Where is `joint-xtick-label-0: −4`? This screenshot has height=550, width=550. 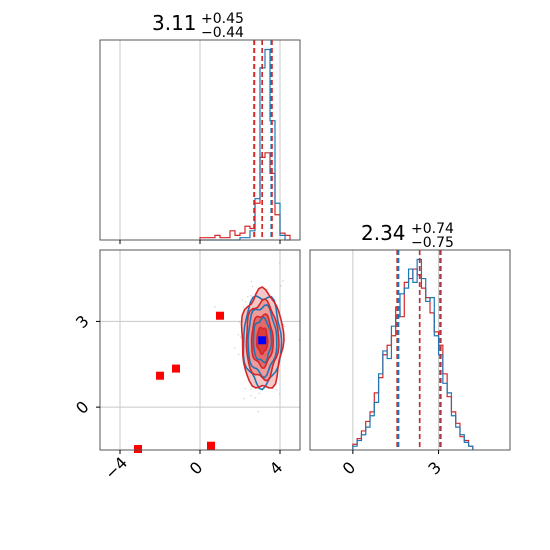 joint-xtick-label-0: −4 is located at coordinates (116, 468).